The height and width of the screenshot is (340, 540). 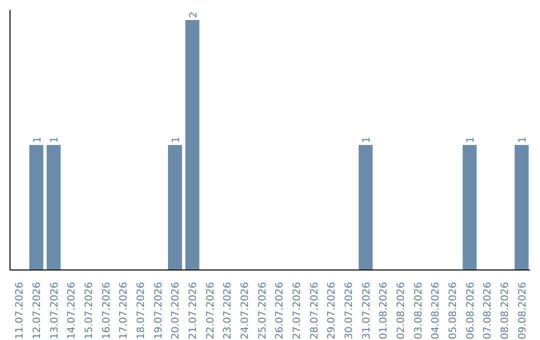 I want to click on x-tick-label: 25.07.2026, so click(x=262, y=311).